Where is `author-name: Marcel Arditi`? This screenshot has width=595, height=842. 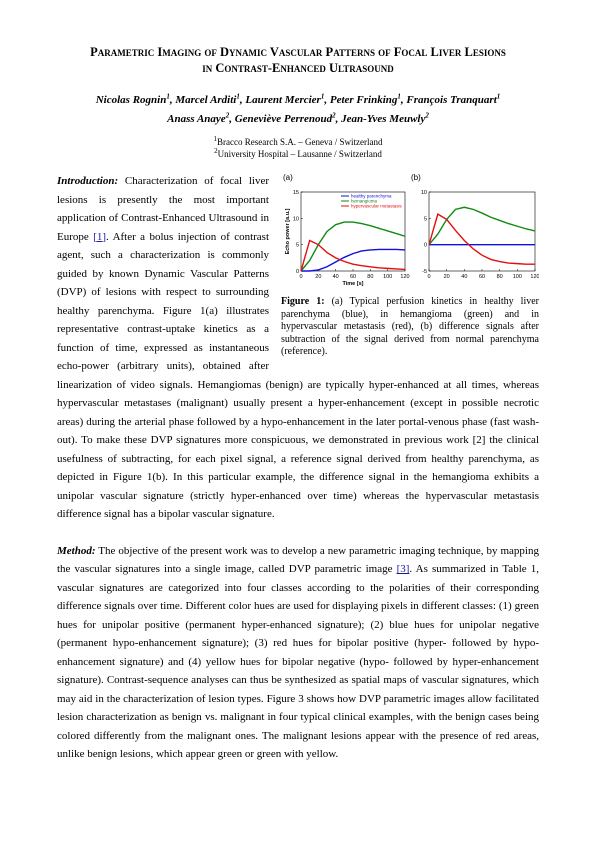 author-name: Marcel Arditi is located at coordinates (206, 100).